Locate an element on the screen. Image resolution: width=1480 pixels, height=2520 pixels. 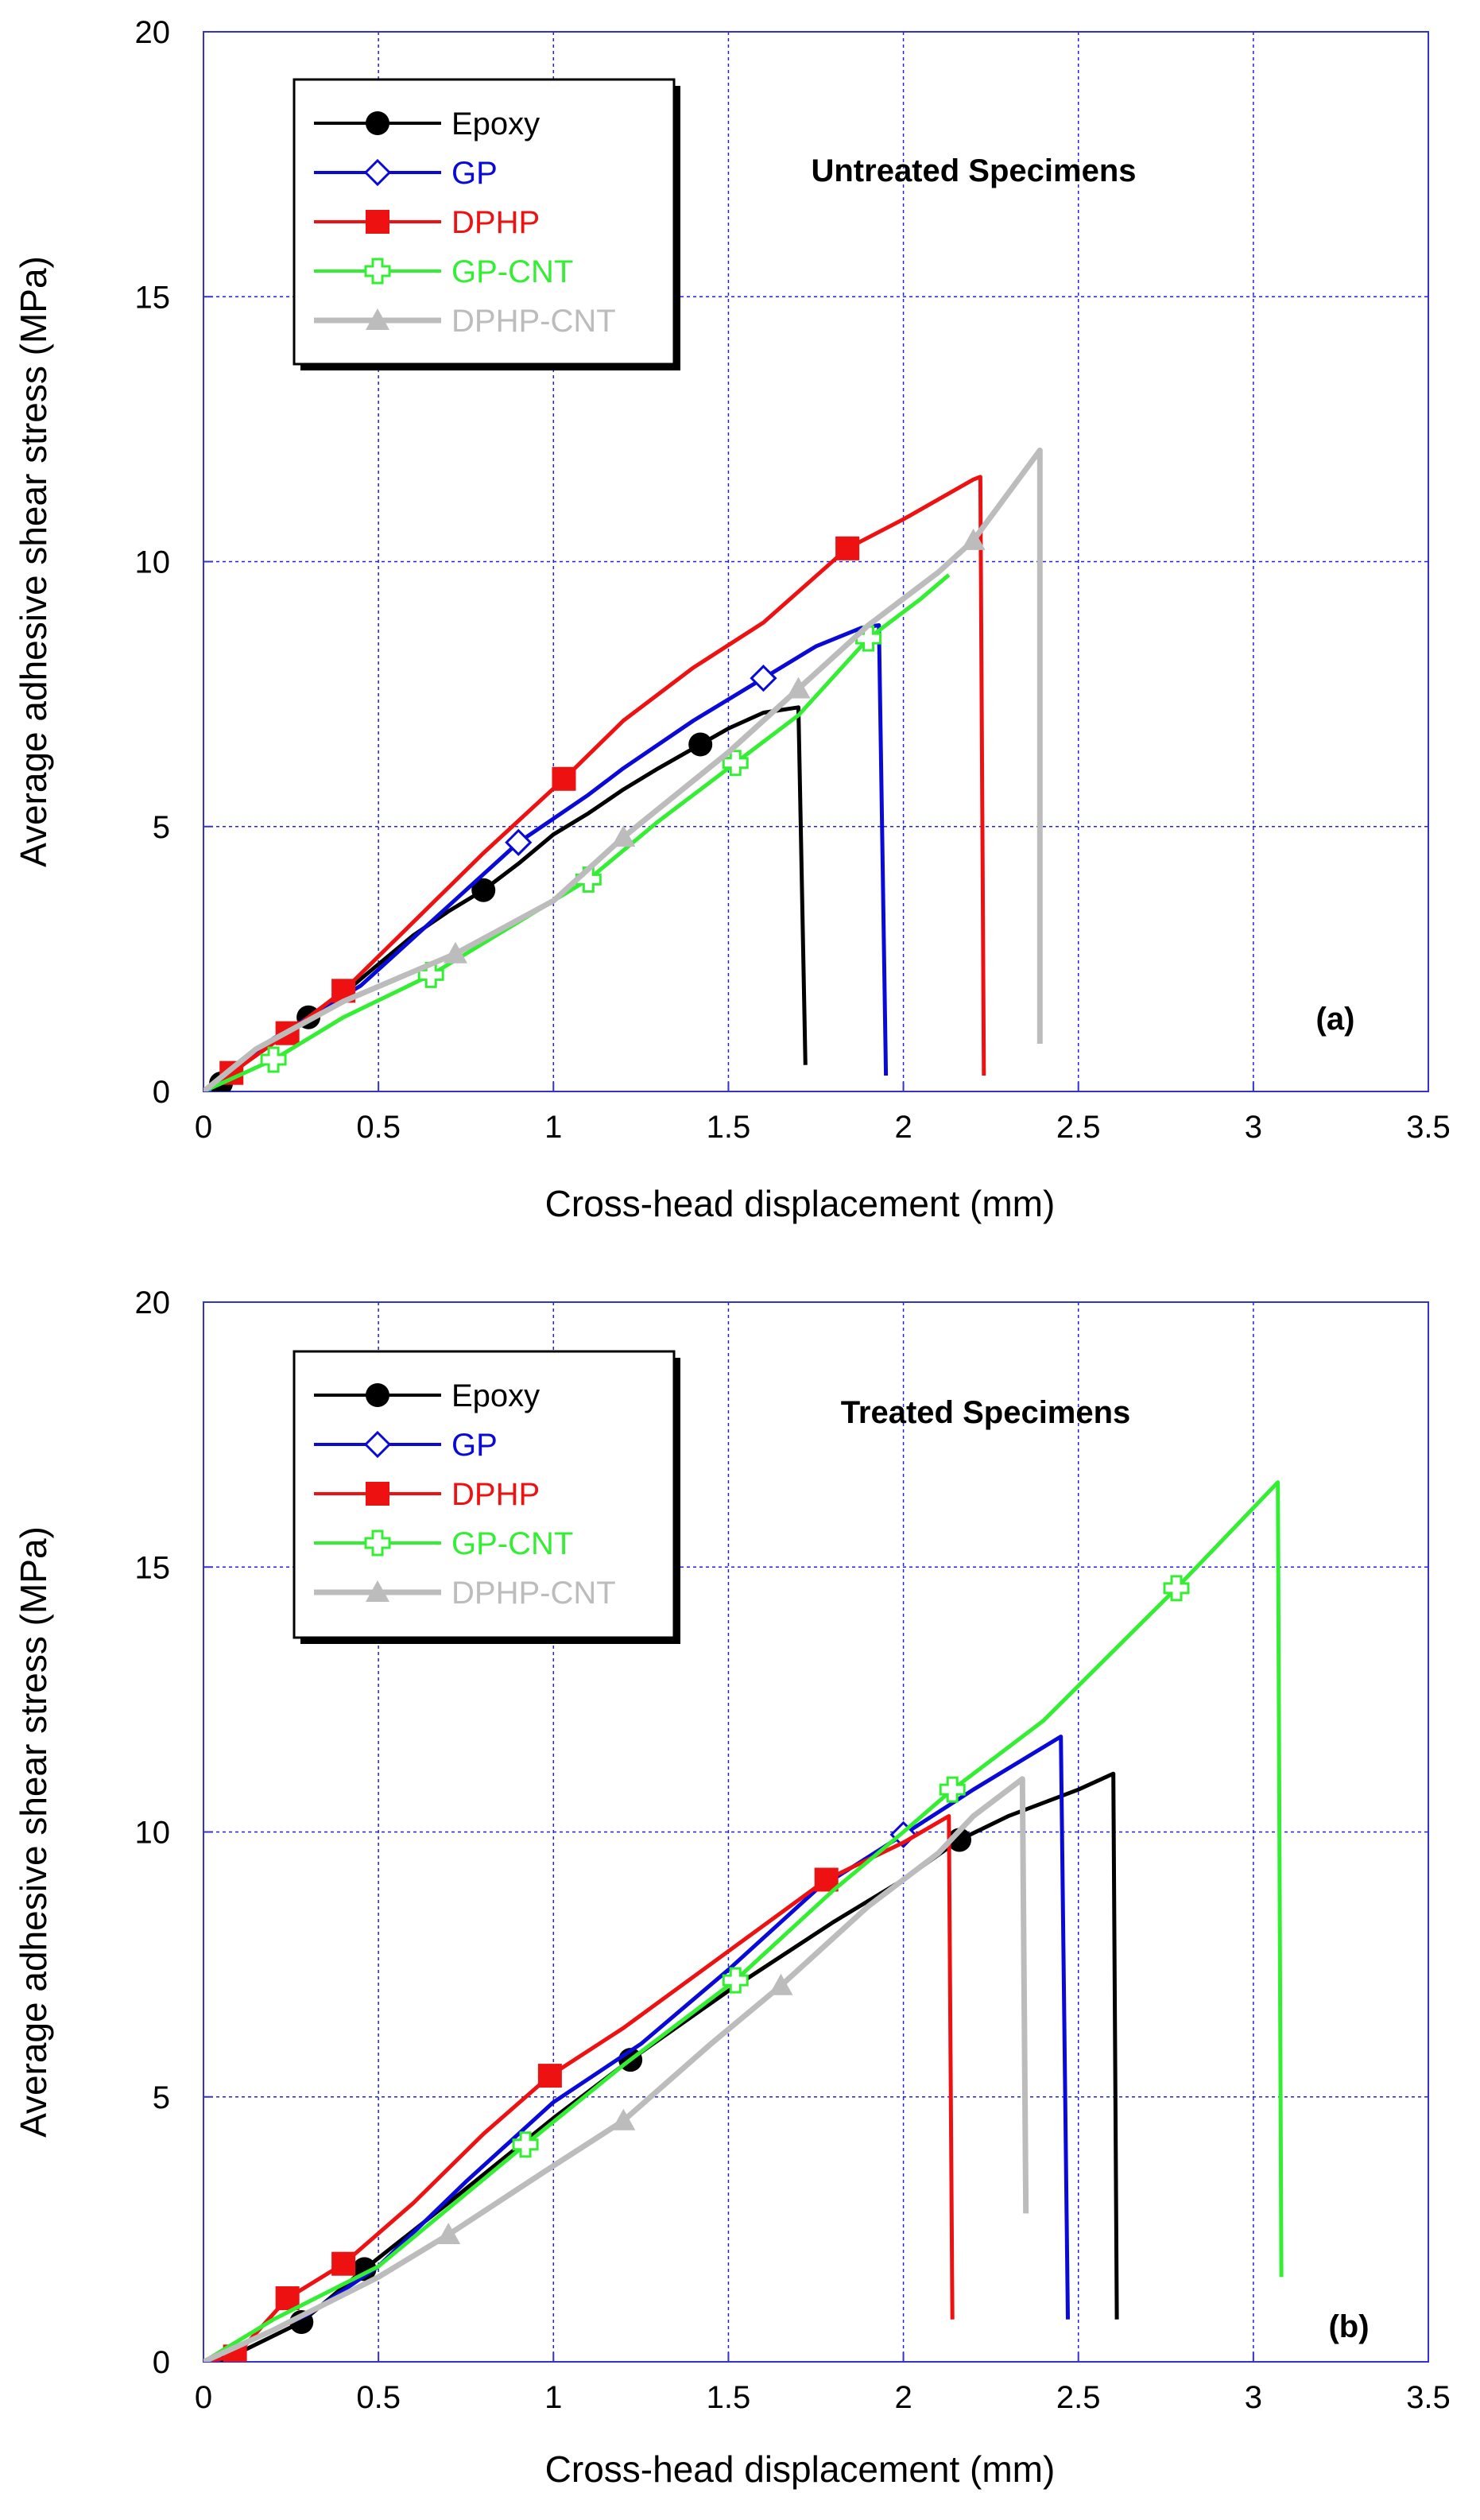
panel-label: (a) is located at coordinates (1335, 1020).